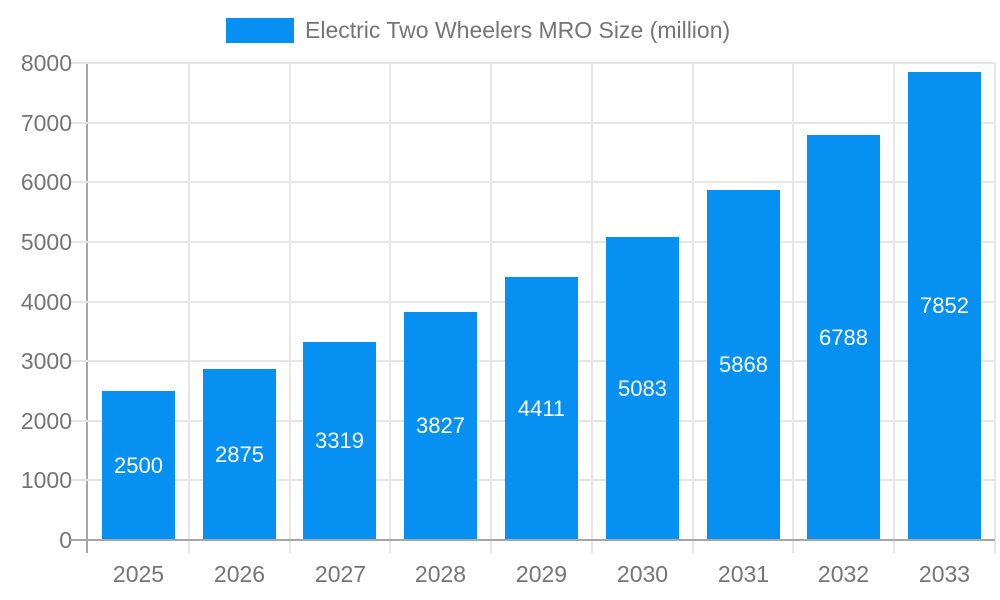 The height and width of the screenshot is (600, 1000). I want to click on x-tick-label: 2032, so click(843, 574).